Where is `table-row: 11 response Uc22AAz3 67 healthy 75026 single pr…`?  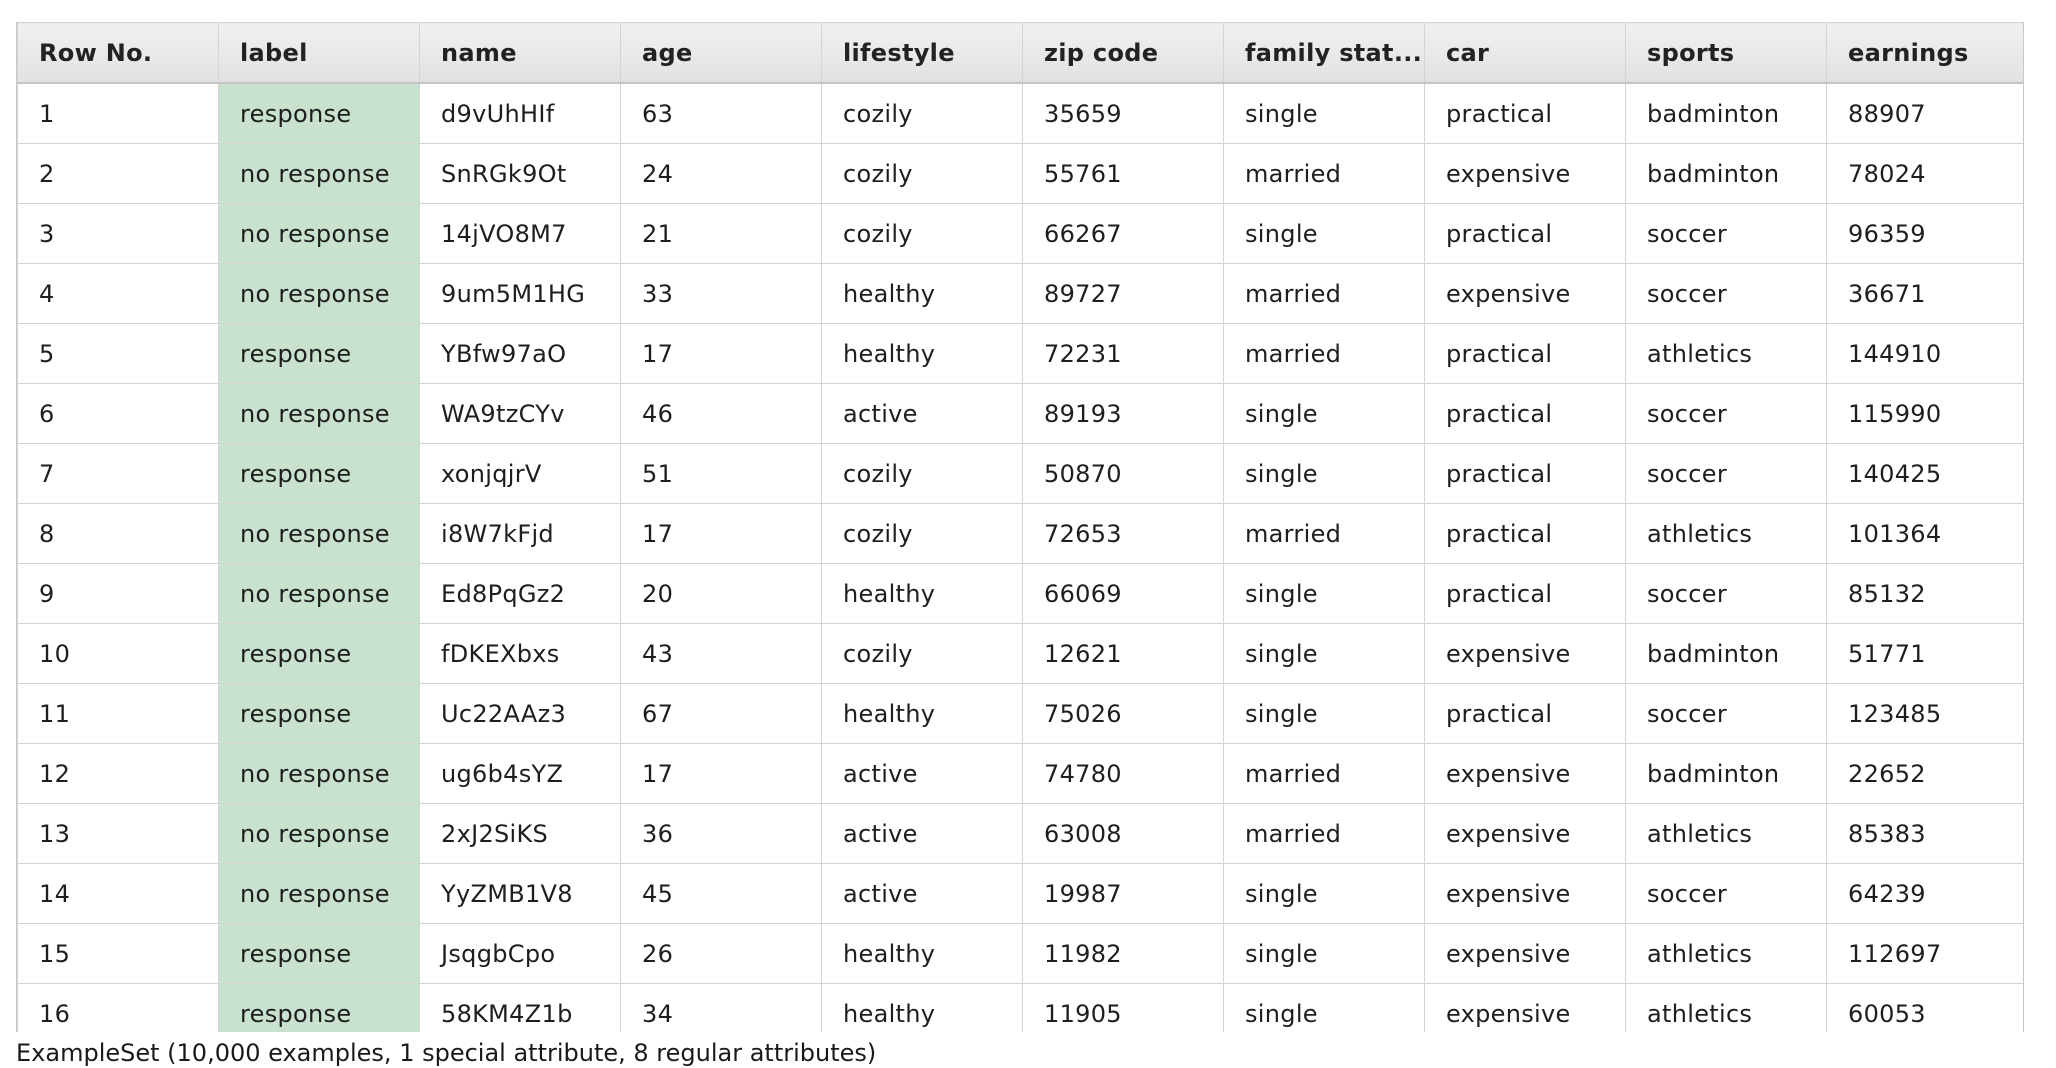
table-row: 11 response Uc22AAz3 67 healthy 75026 single pr… is located at coordinates (1020, 713).